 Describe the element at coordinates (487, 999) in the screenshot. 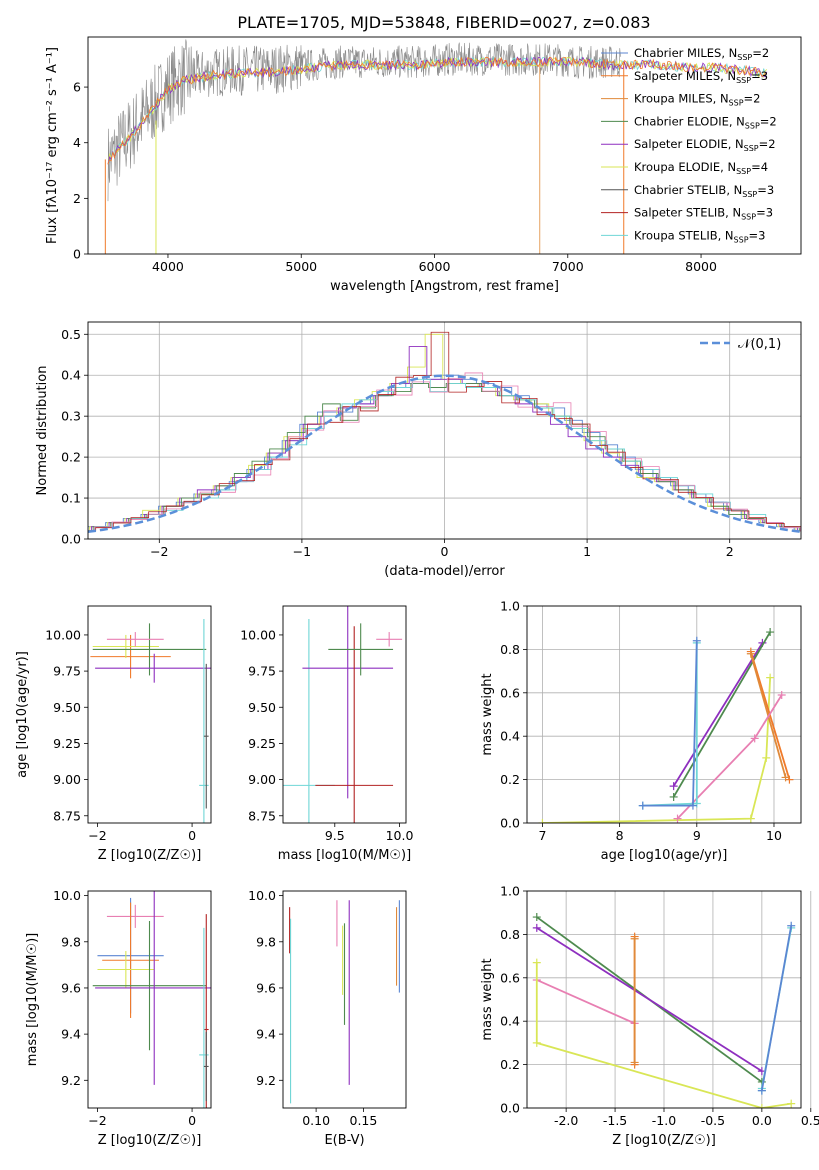

I see `y-axis-label: mass weight` at that location.